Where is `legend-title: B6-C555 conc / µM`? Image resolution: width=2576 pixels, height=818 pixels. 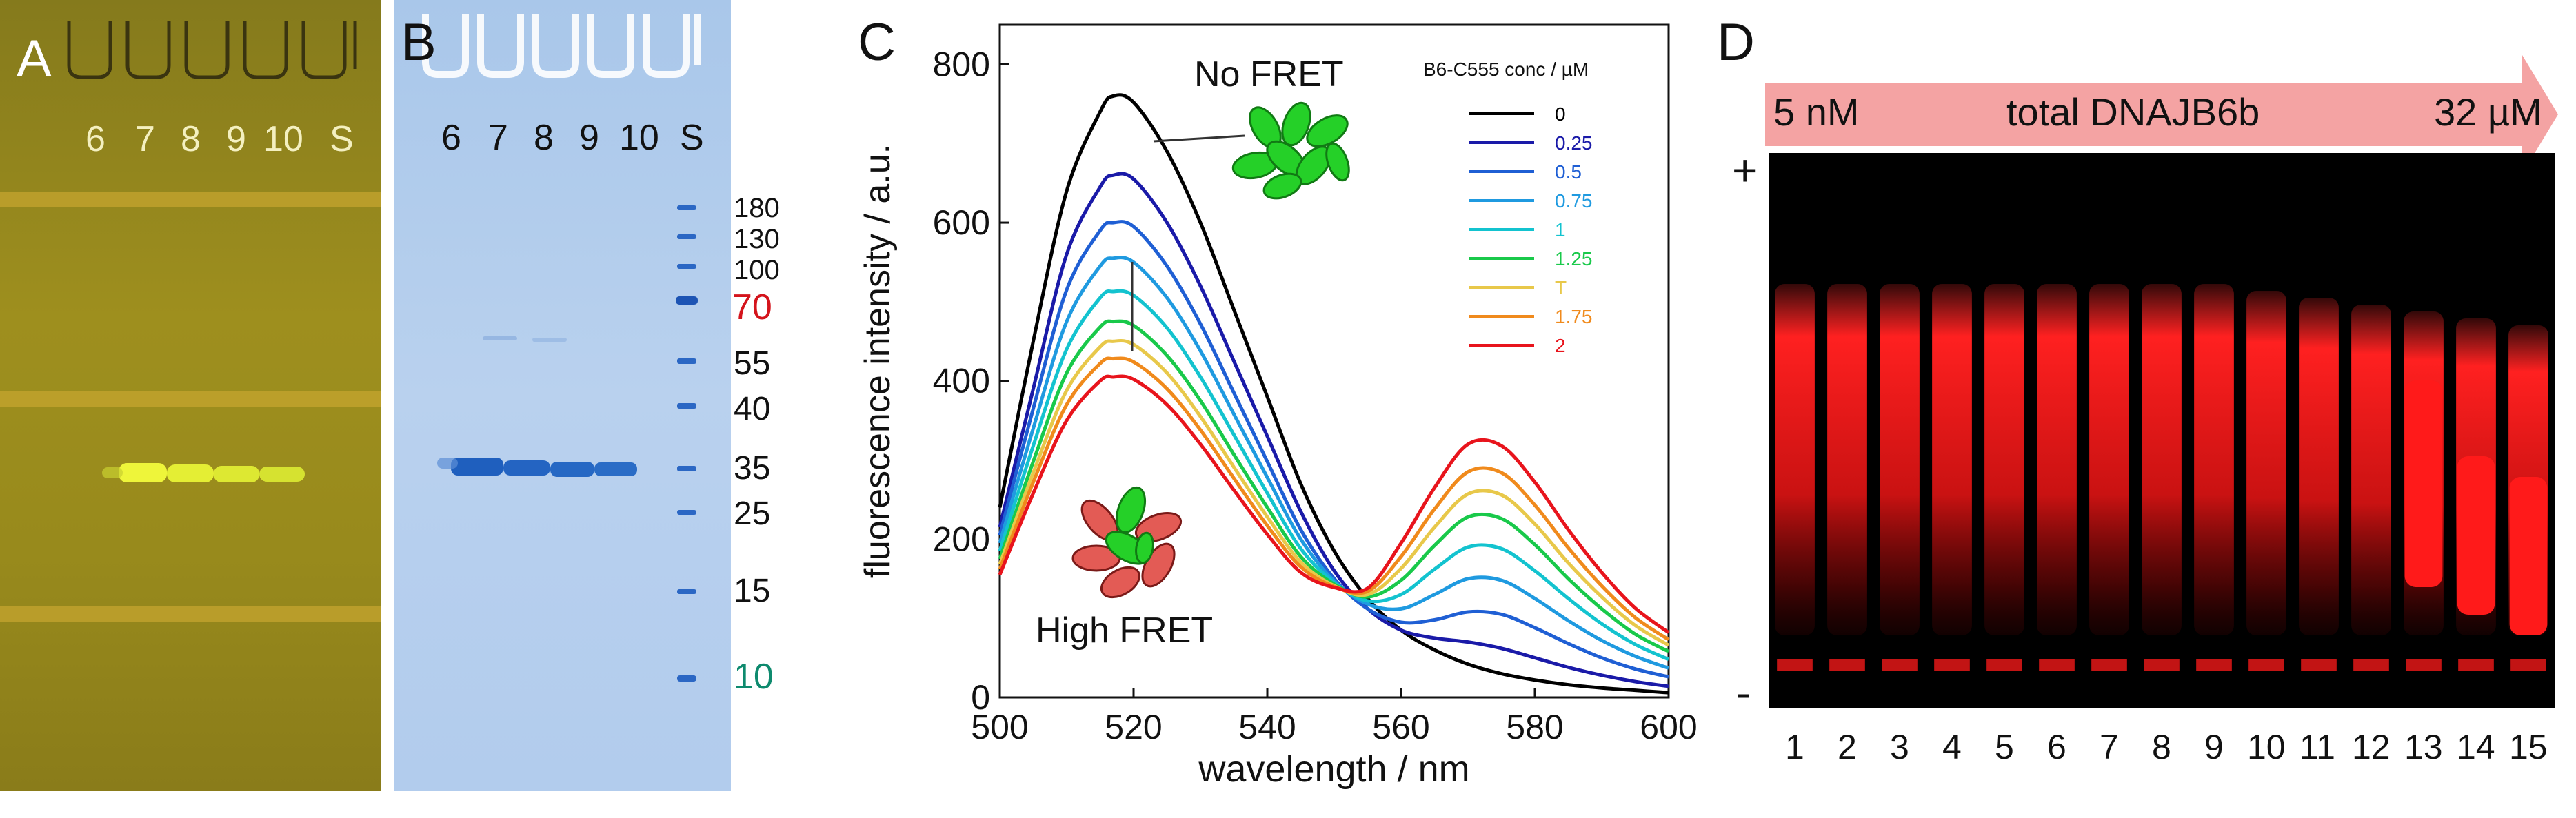 legend-title: B6-C555 conc / µM is located at coordinates (1506, 69).